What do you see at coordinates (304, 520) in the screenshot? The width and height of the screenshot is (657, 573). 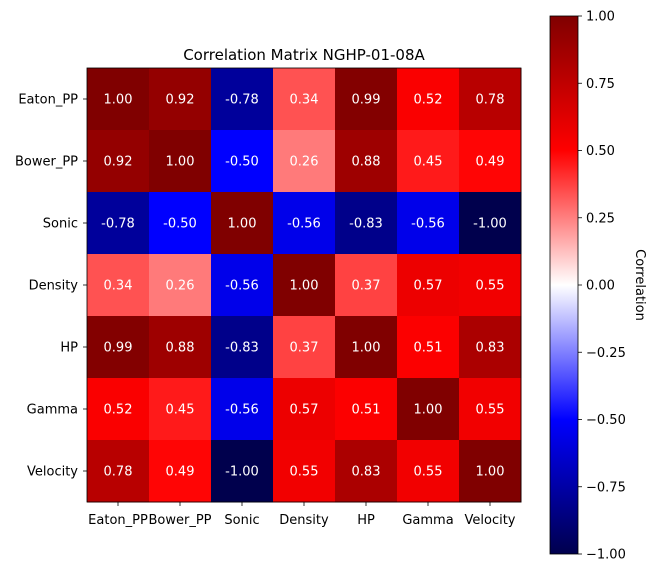 I see `x-tick-label: Density` at bounding box center [304, 520].